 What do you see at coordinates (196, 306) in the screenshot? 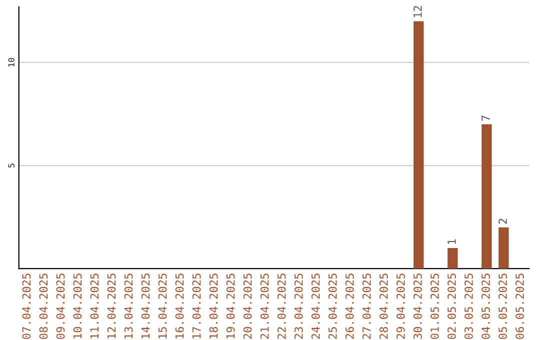
I see `x-tick-label: 17.04.2025` at bounding box center [196, 306].